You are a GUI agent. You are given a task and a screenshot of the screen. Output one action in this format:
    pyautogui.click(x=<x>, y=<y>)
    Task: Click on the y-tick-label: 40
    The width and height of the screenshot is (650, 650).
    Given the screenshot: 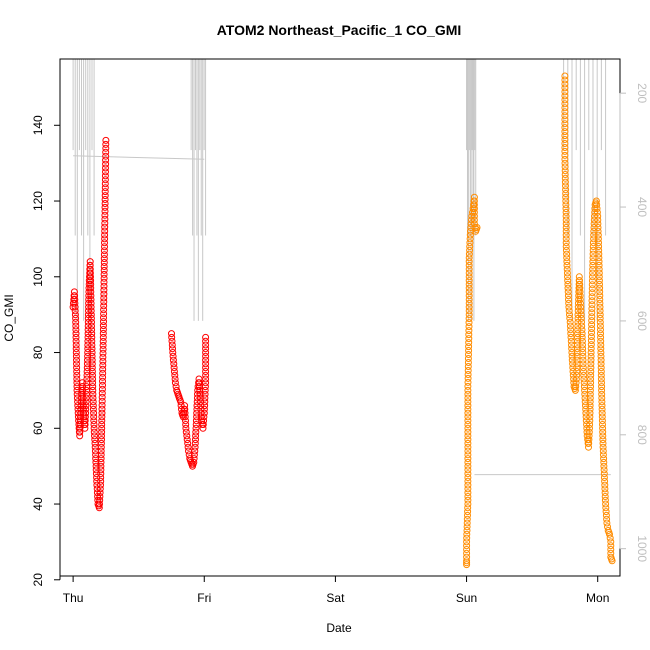 What is the action you would take?
    pyautogui.click(x=38, y=504)
    